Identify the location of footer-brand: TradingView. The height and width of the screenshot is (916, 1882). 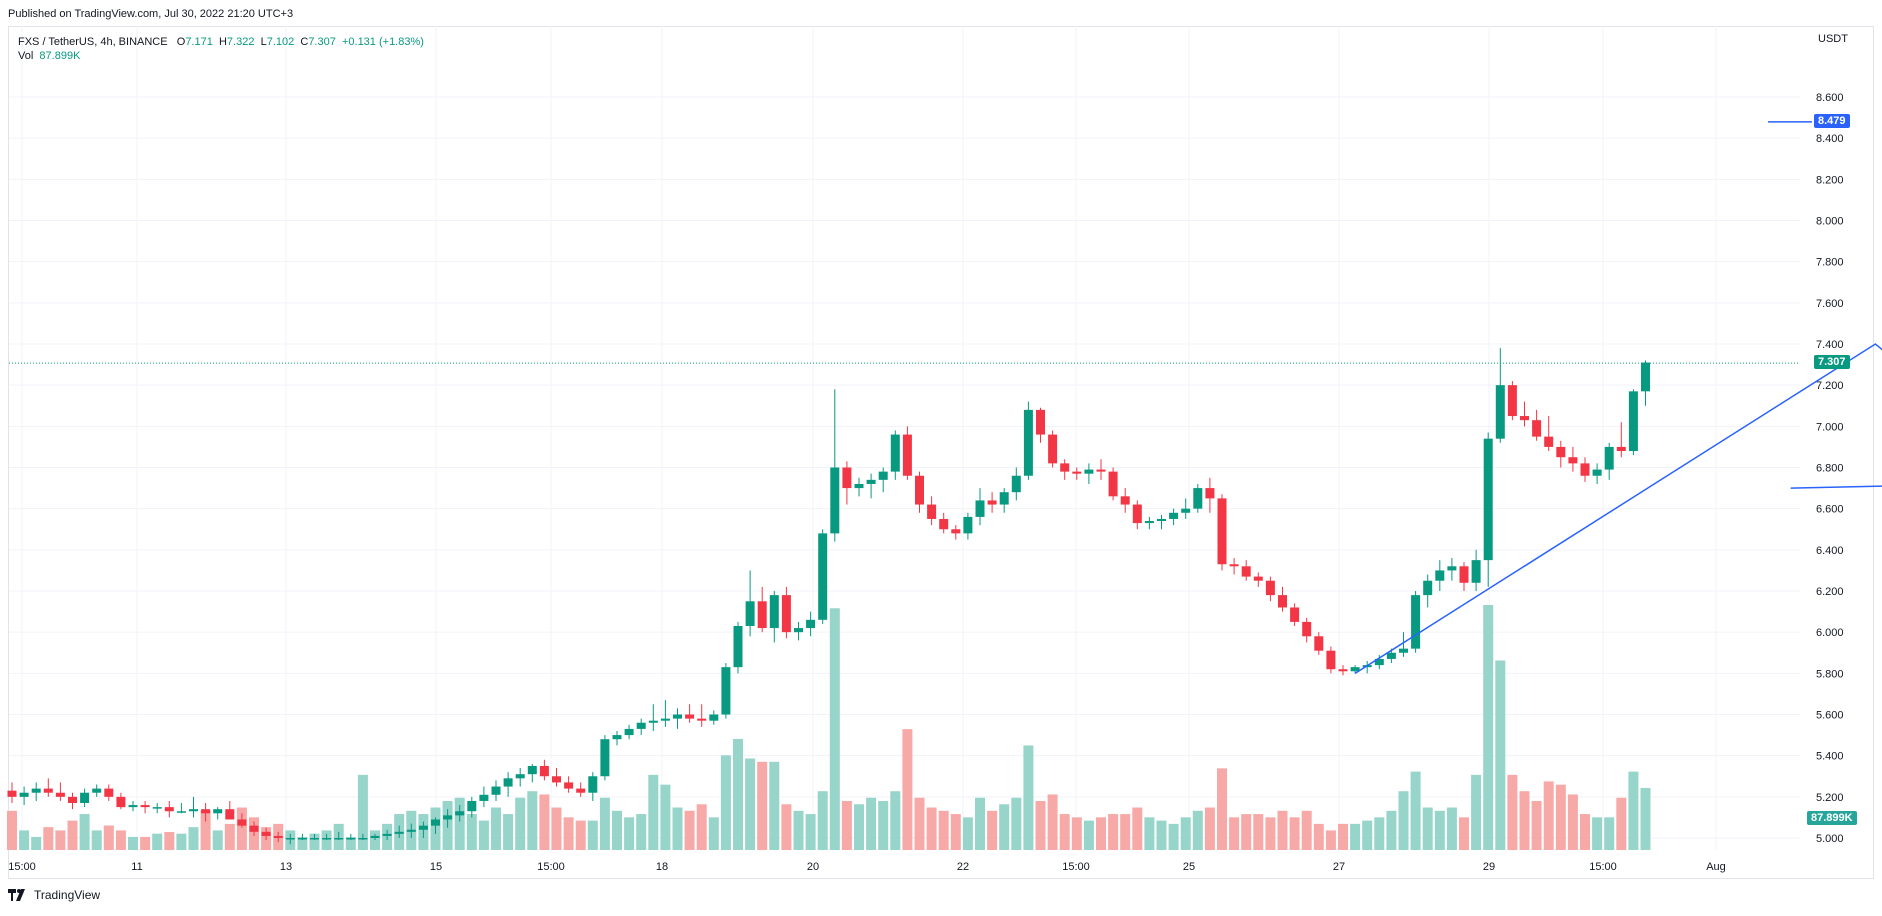
(67, 895).